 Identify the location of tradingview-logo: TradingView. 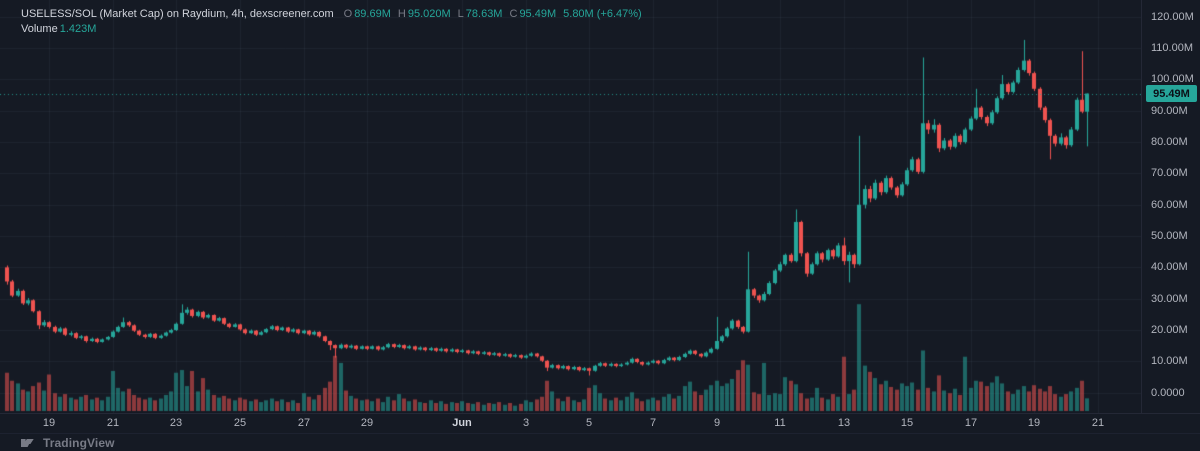
(68, 443).